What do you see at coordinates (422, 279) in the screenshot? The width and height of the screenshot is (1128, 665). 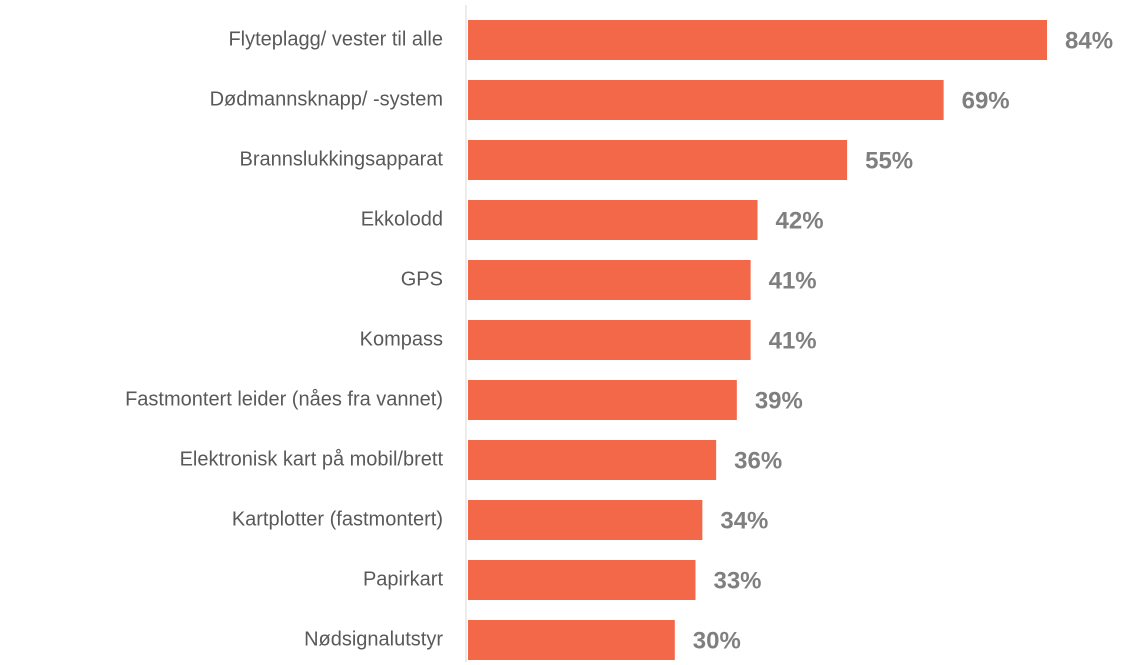 I see `category-label: GPS` at bounding box center [422, 279].